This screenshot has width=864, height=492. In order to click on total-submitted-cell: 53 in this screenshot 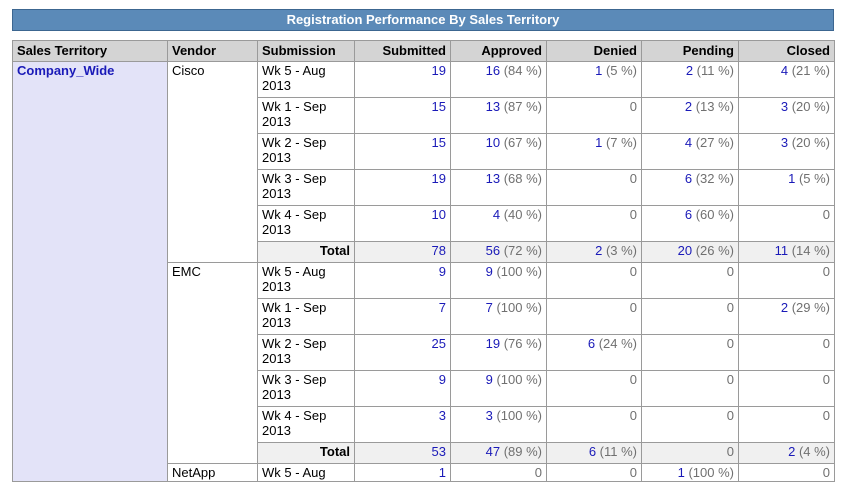, I will do `click(402, 453)`.